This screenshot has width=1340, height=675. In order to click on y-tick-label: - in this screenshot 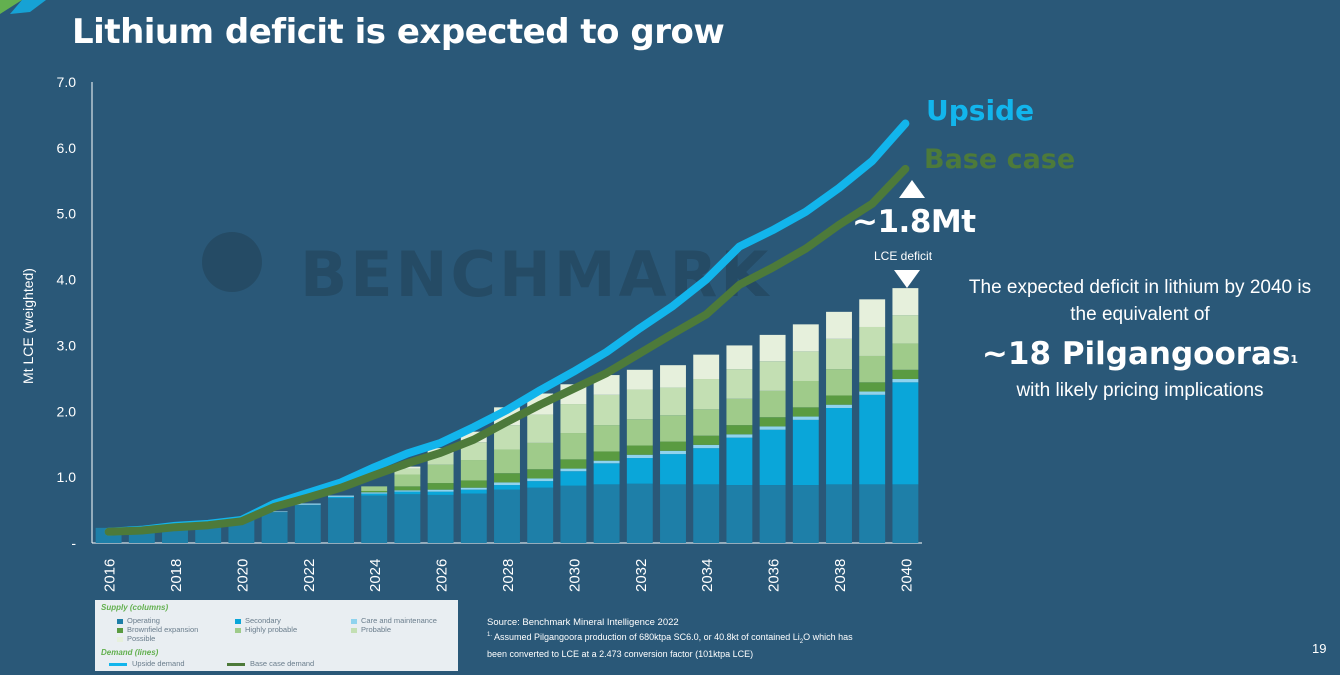, I will do `click(73, 543)`.